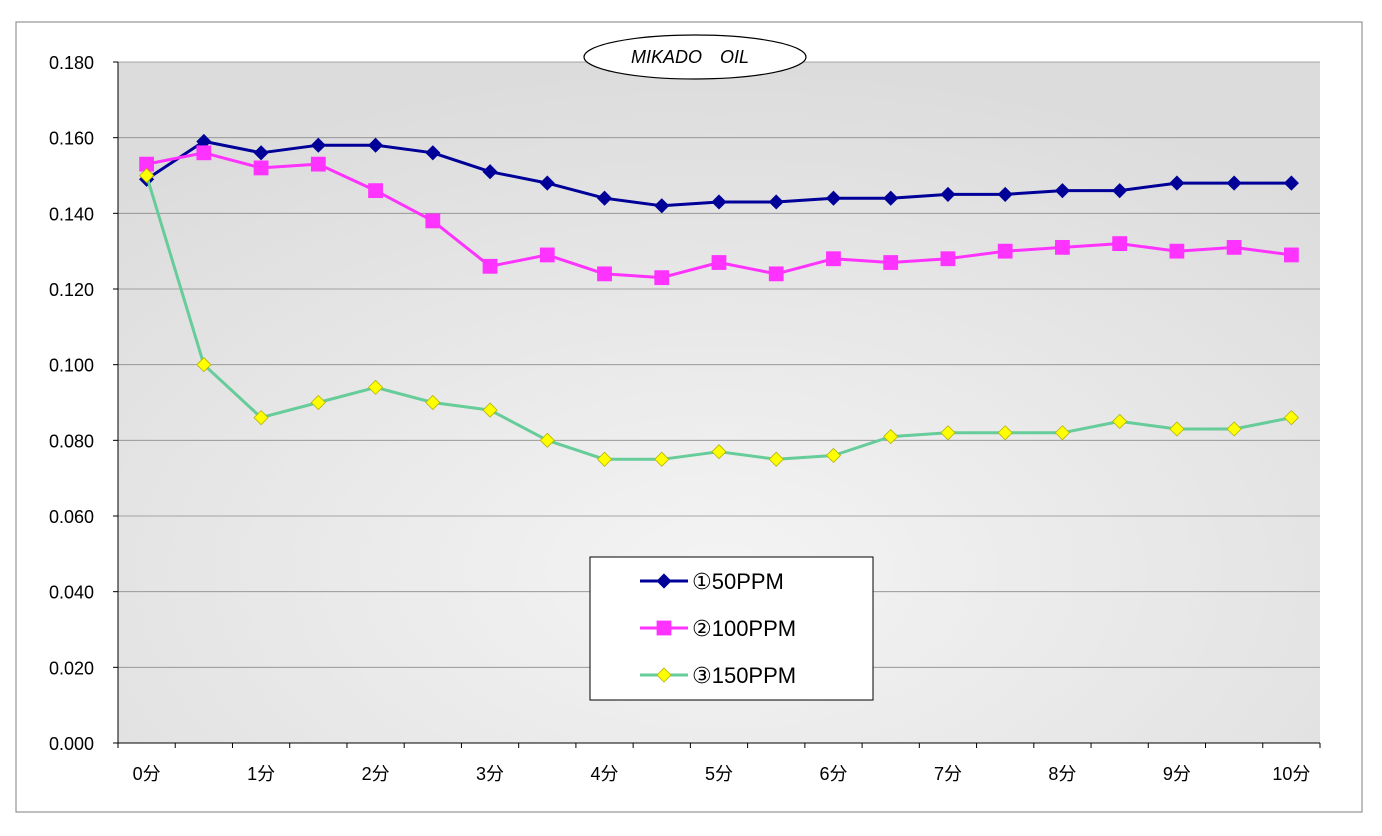 This screenshot has height=836, width=1382. I want to click on x-tick-label: 4分, so click(605, 774).